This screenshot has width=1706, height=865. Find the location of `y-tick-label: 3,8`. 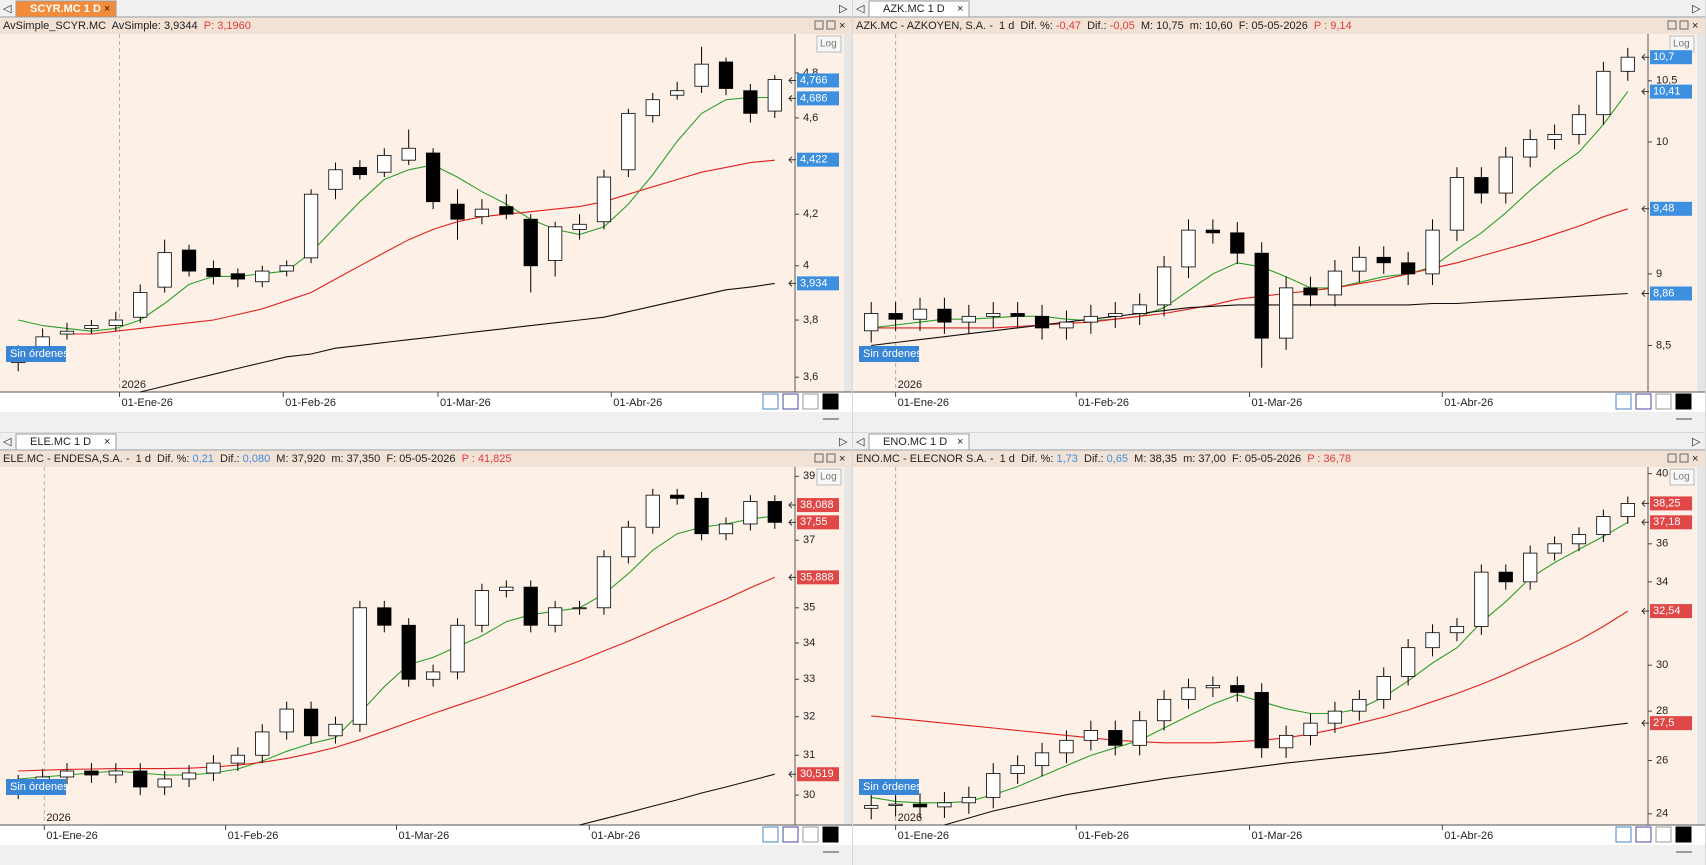

y-tick-label: 3,8 is located at coordinates (810, 320).